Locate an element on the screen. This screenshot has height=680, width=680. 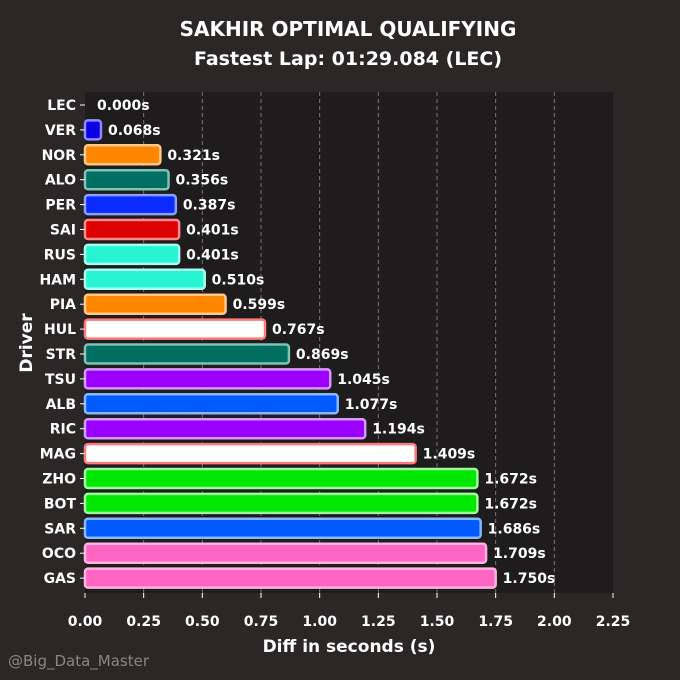
value-label: 0.356s is located at coordinates (202, 181).